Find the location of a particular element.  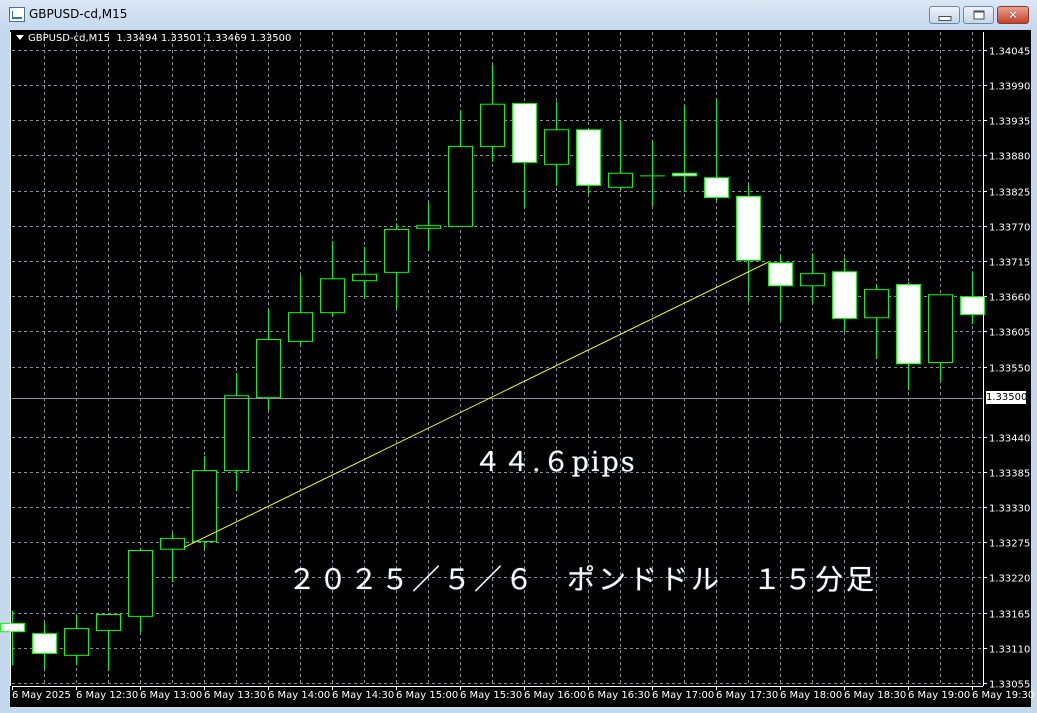

y-tick-label: 1.33825 is located at coordinates (1009, 193).